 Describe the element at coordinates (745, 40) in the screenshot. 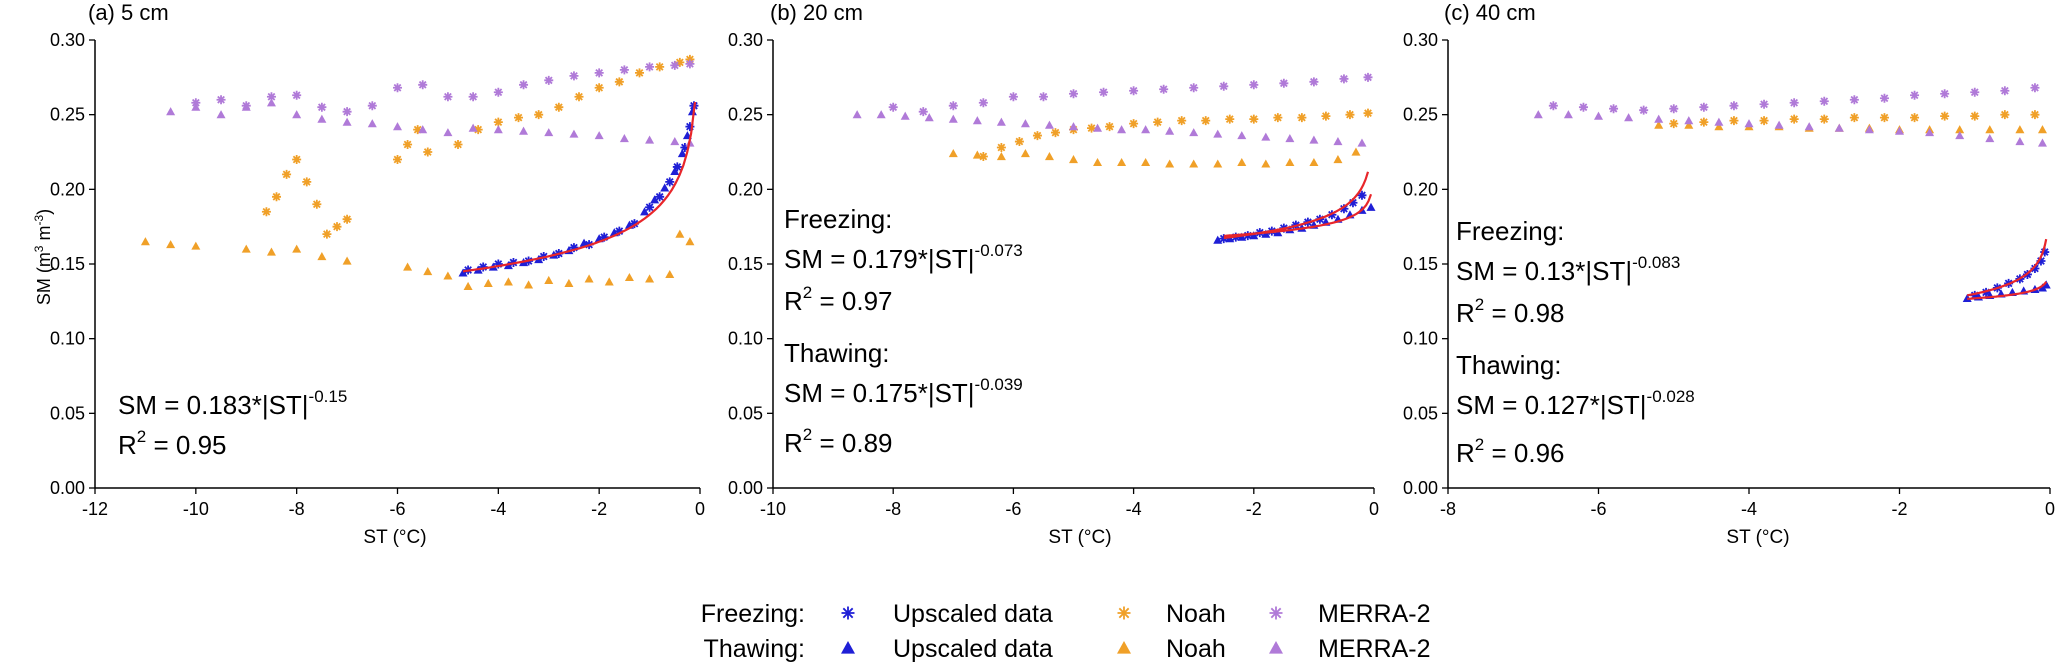

I see `panel-b-y-tick-label: 0.30` at that location.